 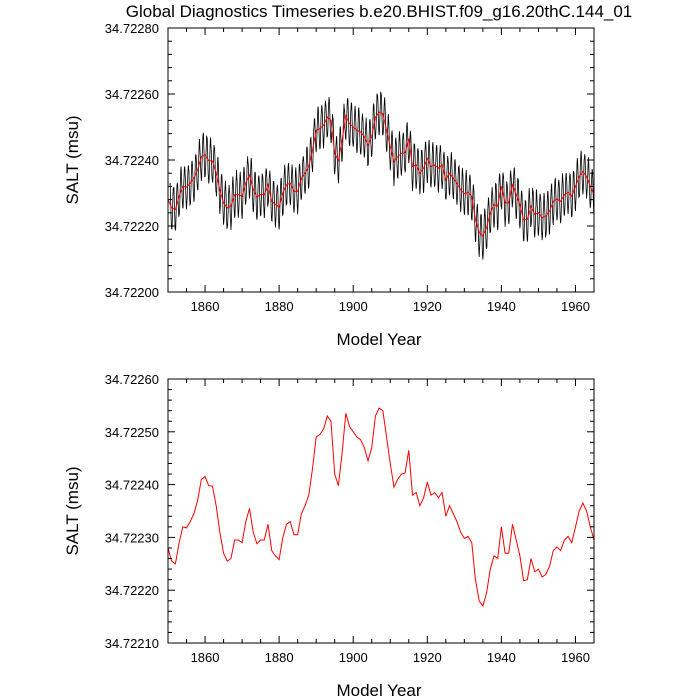 I want to click on bottom-y-tick-label: 34.72260, so click(x=132, y=379).